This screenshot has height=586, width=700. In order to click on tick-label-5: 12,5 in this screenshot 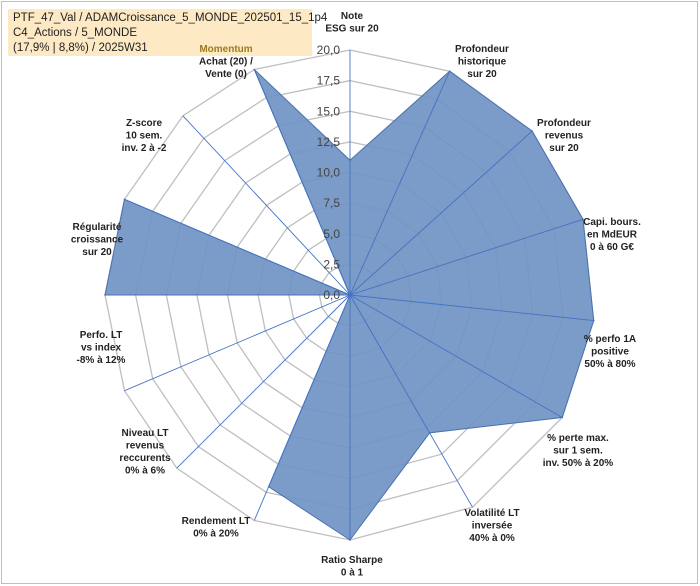, I will do `click(329, 142)`.